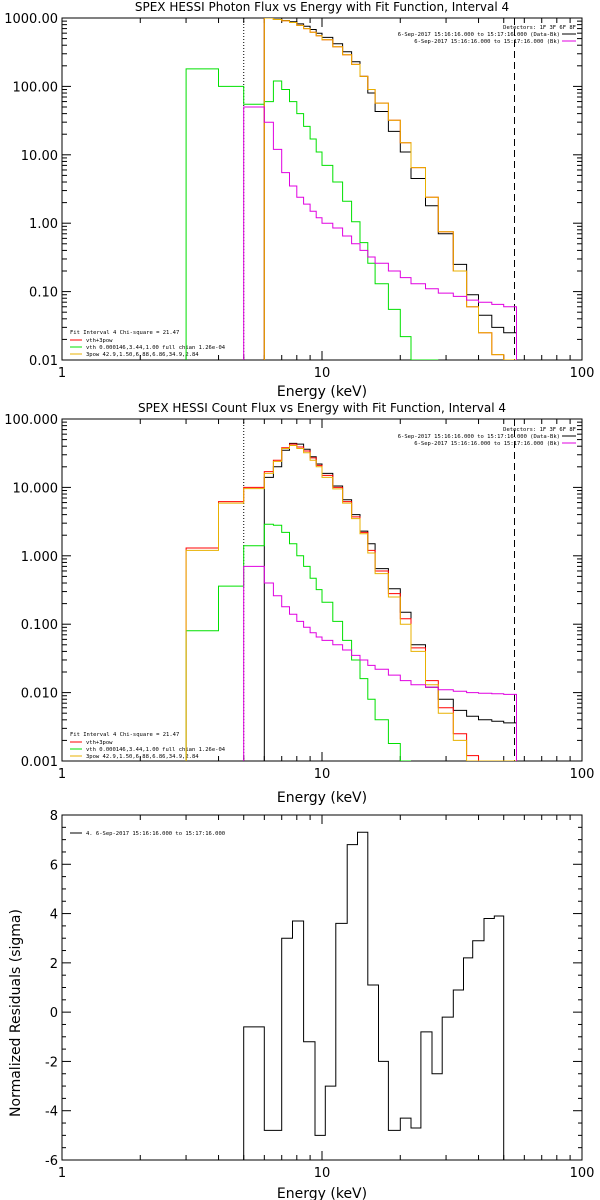  I want to click on y-tick-label: 1000.00, so click(31, 19).